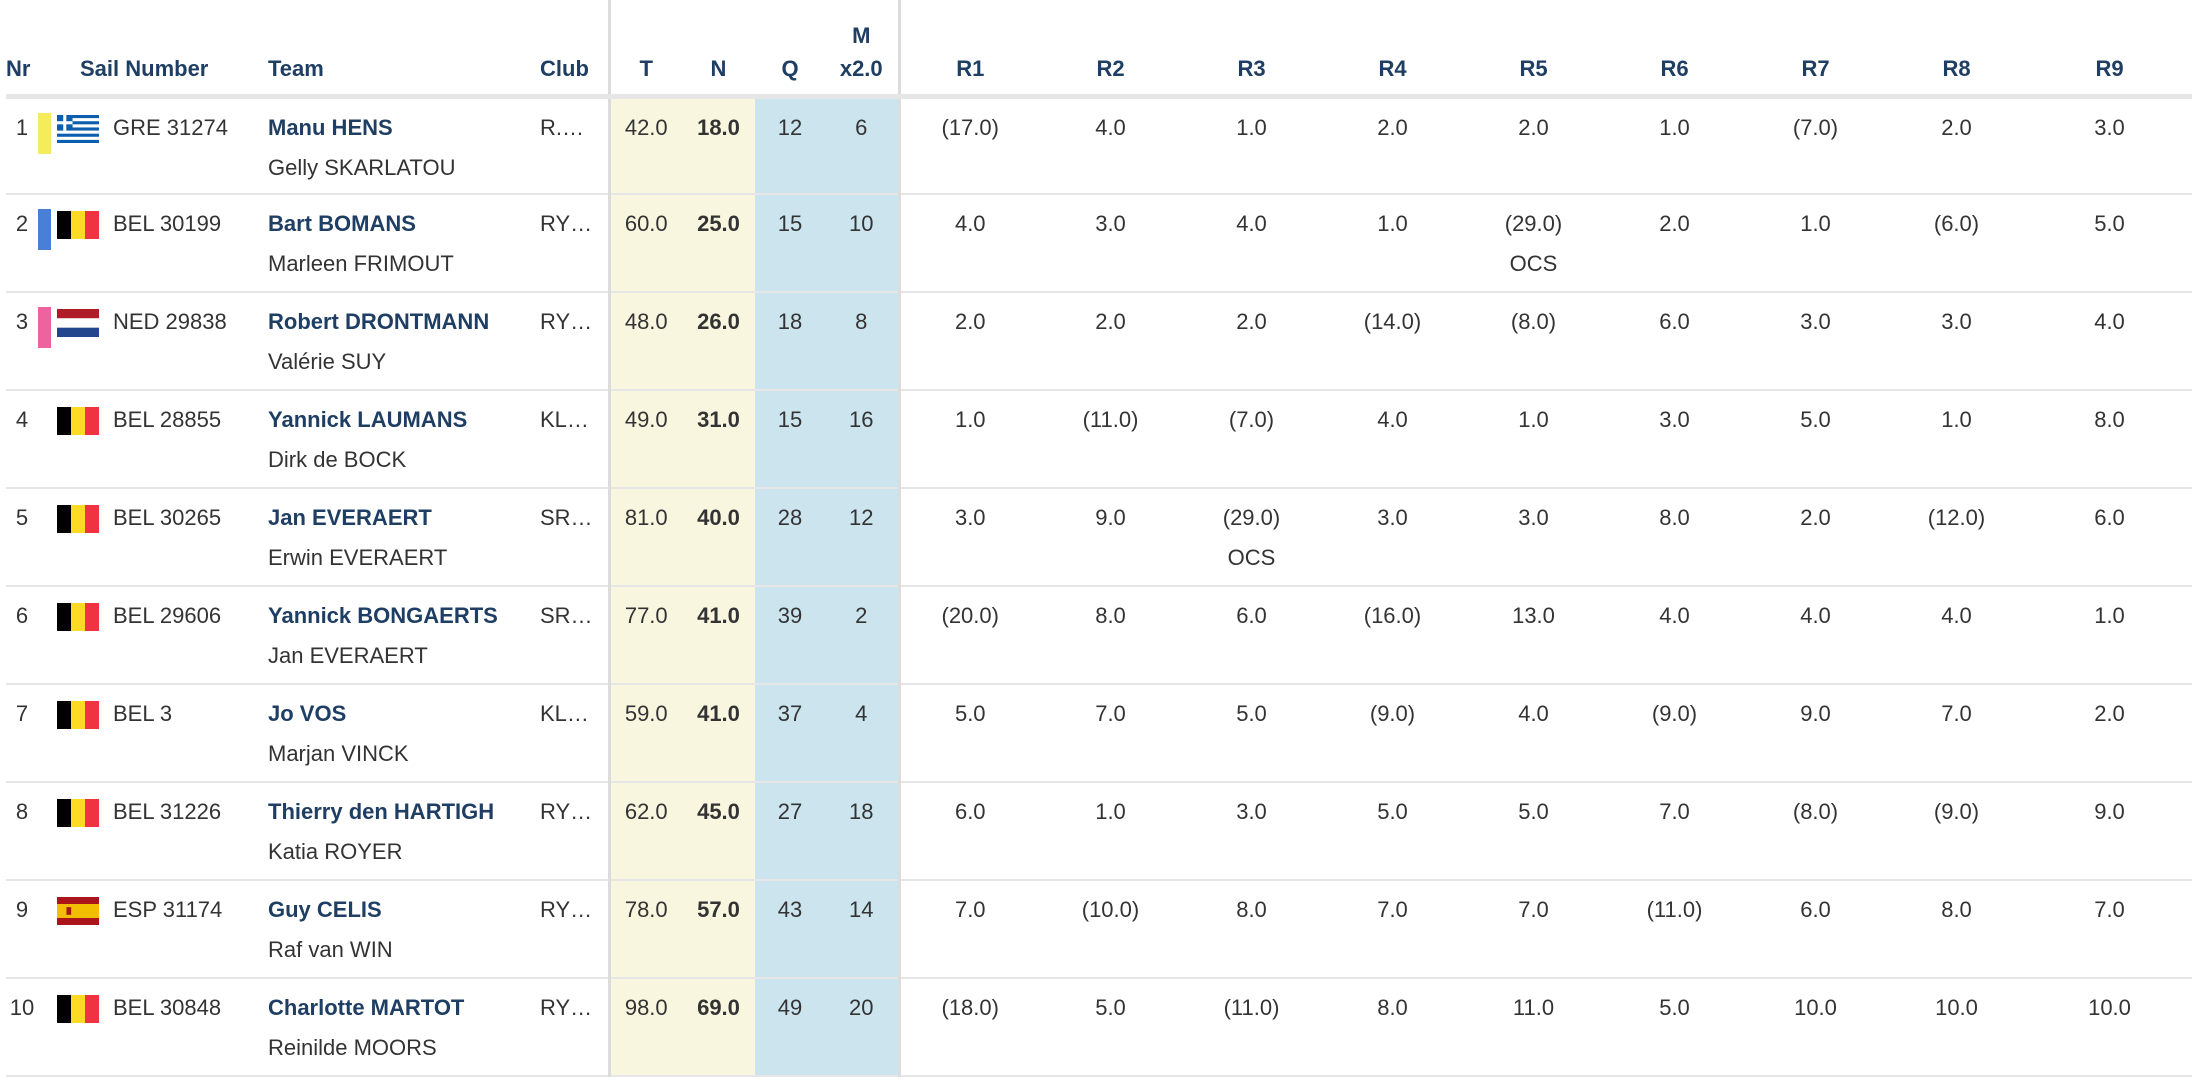  What do you see at coordinates (1110, 831) in the screenshot?
I see `race-r2-cell: 1.0` at bounding box center [1110, 831].